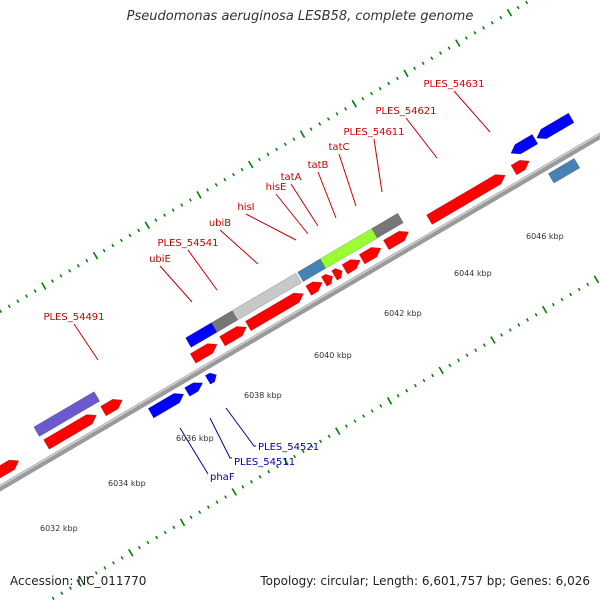  What do you see at coordinates (220, 223) in the screenshot?
I see `gene-label: ubiB` at bounding box center [220, 223].